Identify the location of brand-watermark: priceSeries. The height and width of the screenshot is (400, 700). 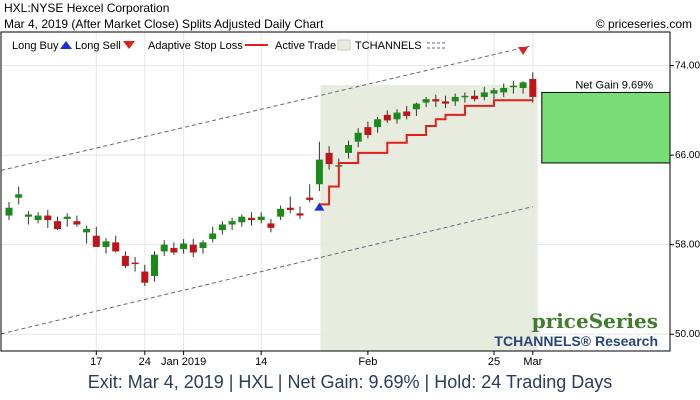
(595, 321).